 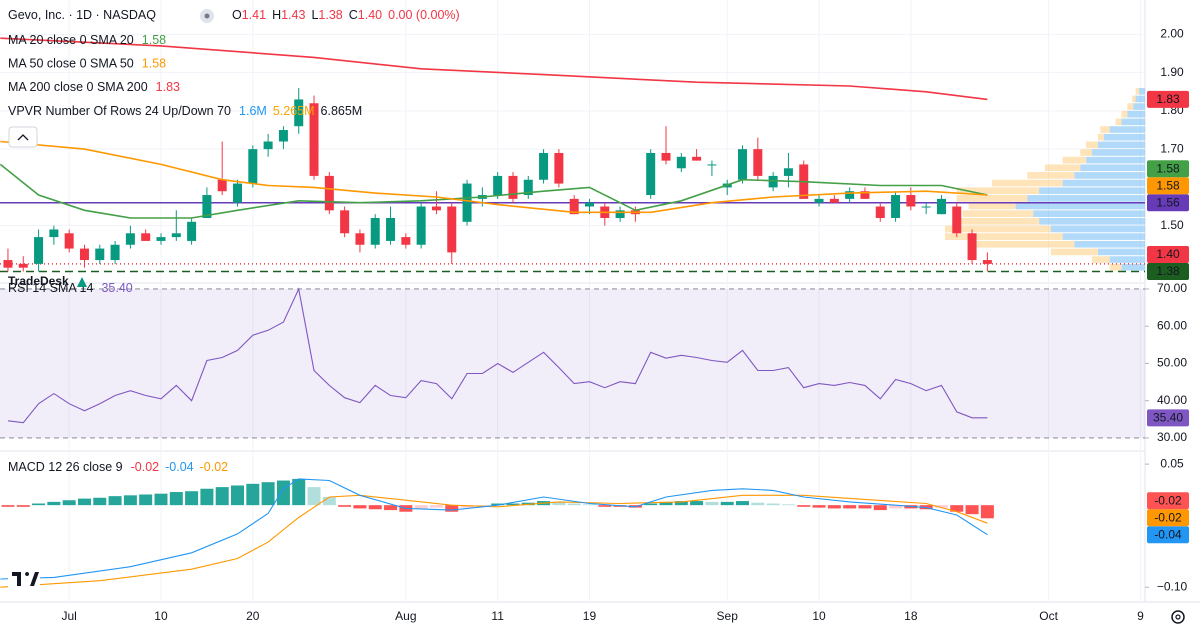 What do you see at coordinates (154, 40) in the screenshot?
I see `indicator-legend-part: 1.58` at bounding box center [154, 40].